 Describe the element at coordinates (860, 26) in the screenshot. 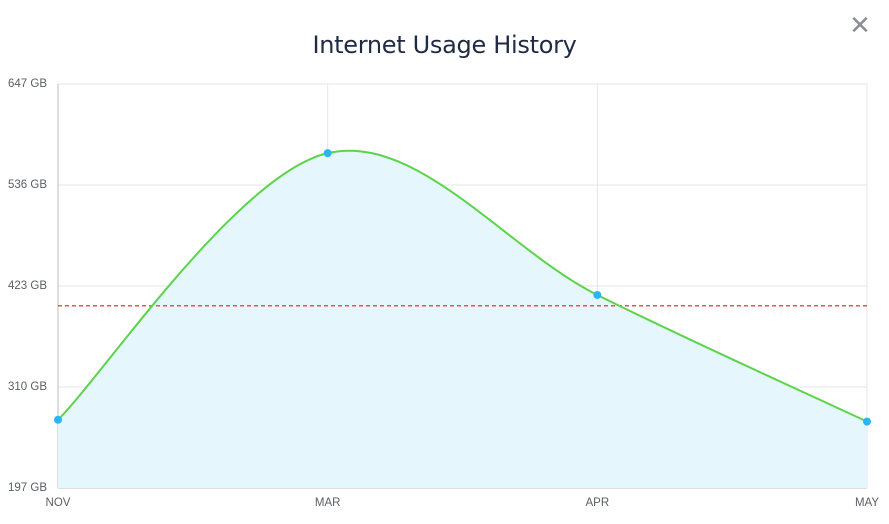

I see `close-icon: ✕` at that location.